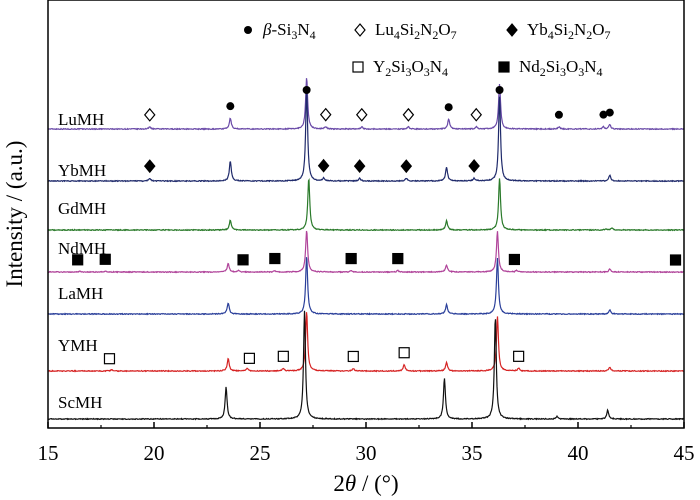 This screenshot has height=500, width=700. I want to click on series-label-ymh: YMH, so click(78, 345).